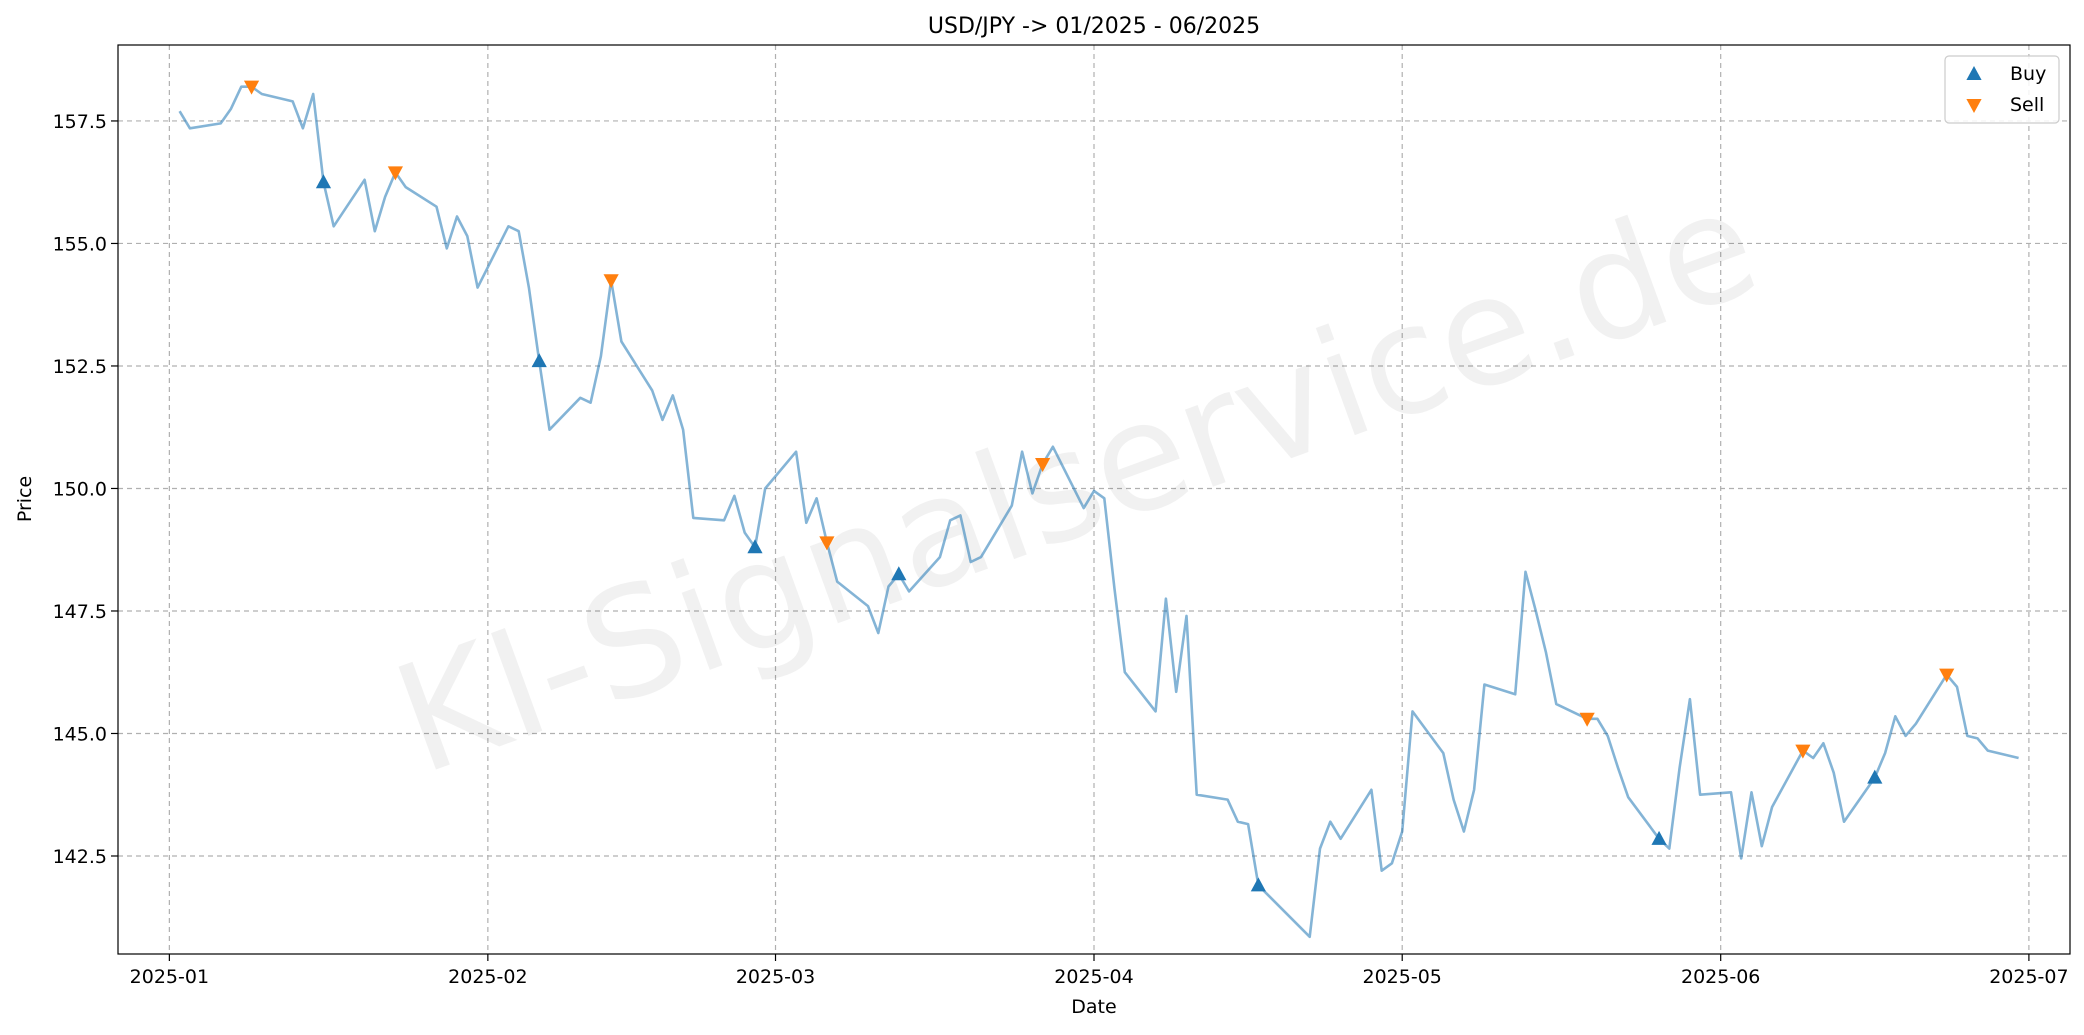 This screenshot has height=1035, width=2084. I want to click on y-tick-label: 142.5, so click(80, 857).